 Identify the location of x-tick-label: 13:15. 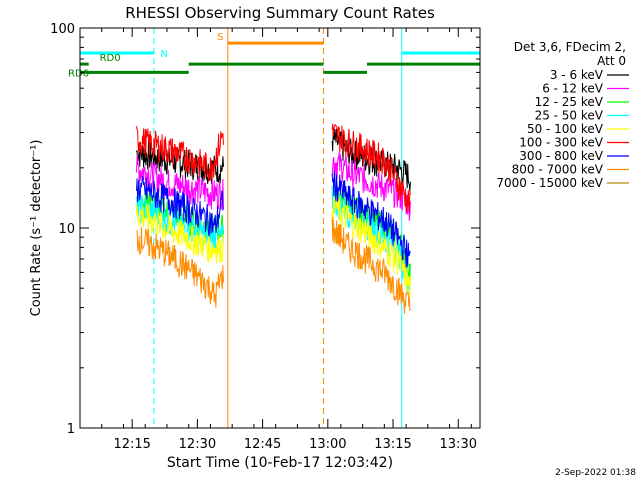
(392, 444).